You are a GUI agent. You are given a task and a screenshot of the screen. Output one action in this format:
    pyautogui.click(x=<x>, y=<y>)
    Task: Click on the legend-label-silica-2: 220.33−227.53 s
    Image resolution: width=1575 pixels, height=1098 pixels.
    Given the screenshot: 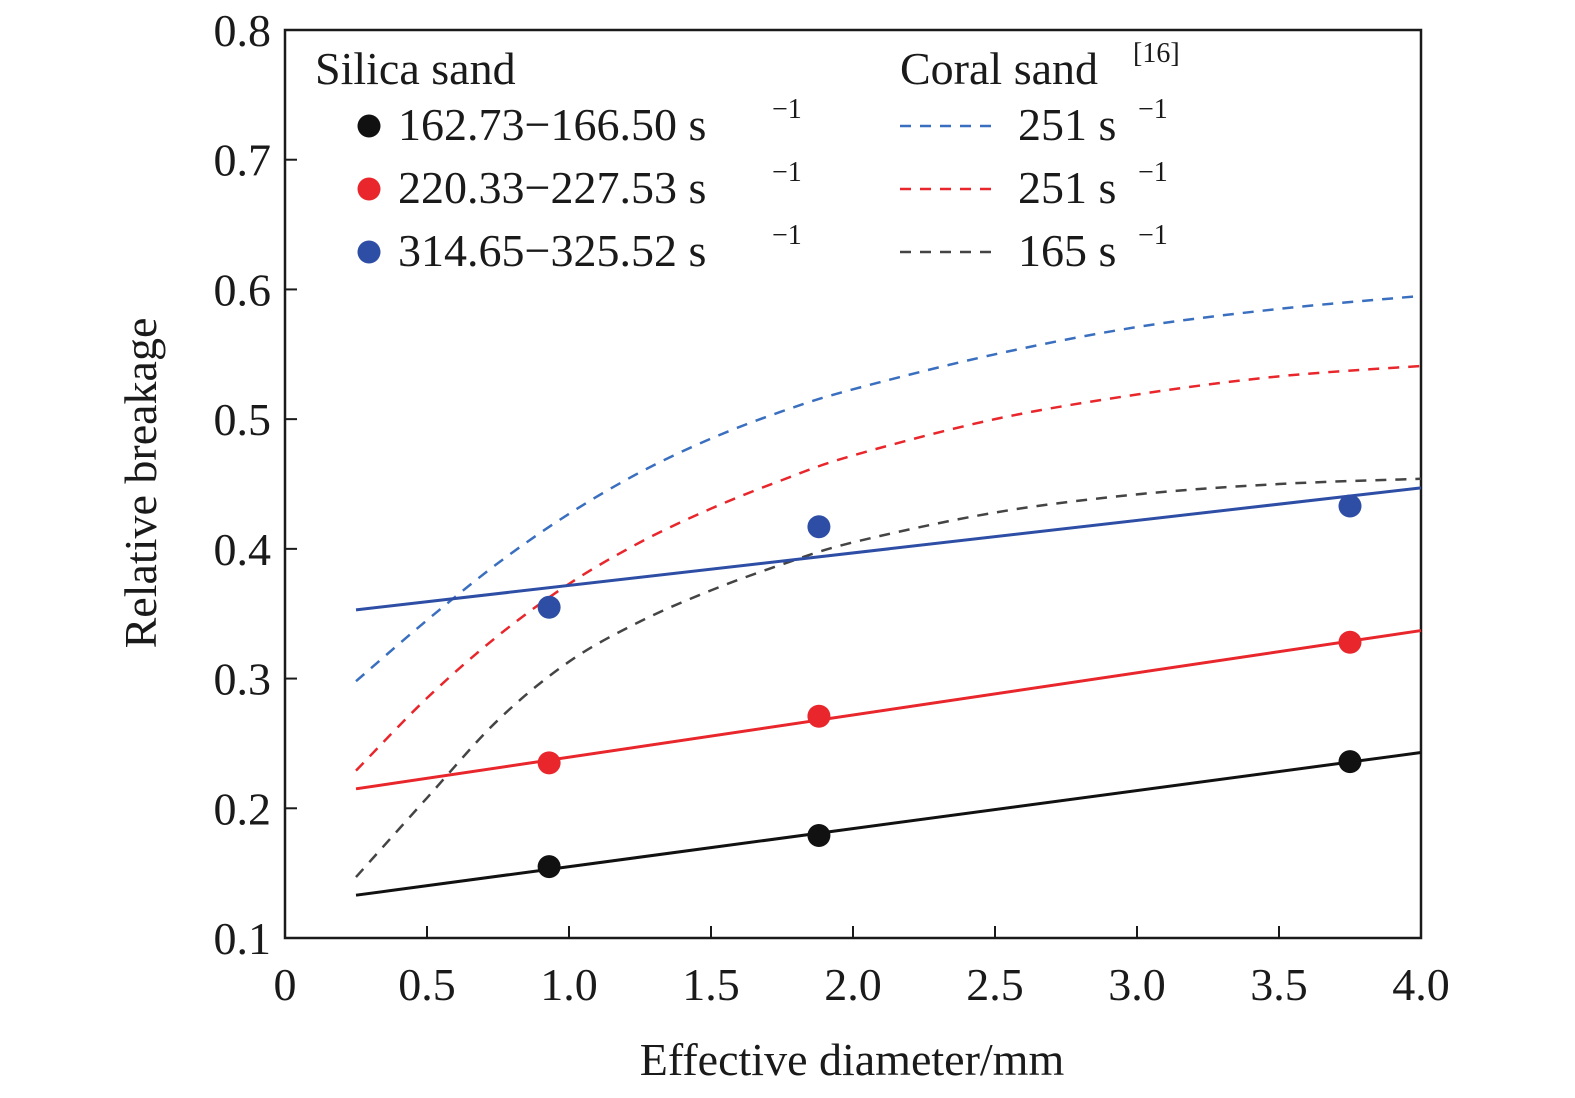 What is the action you would take?
    pyautogui.click(x=552, y=187)
    